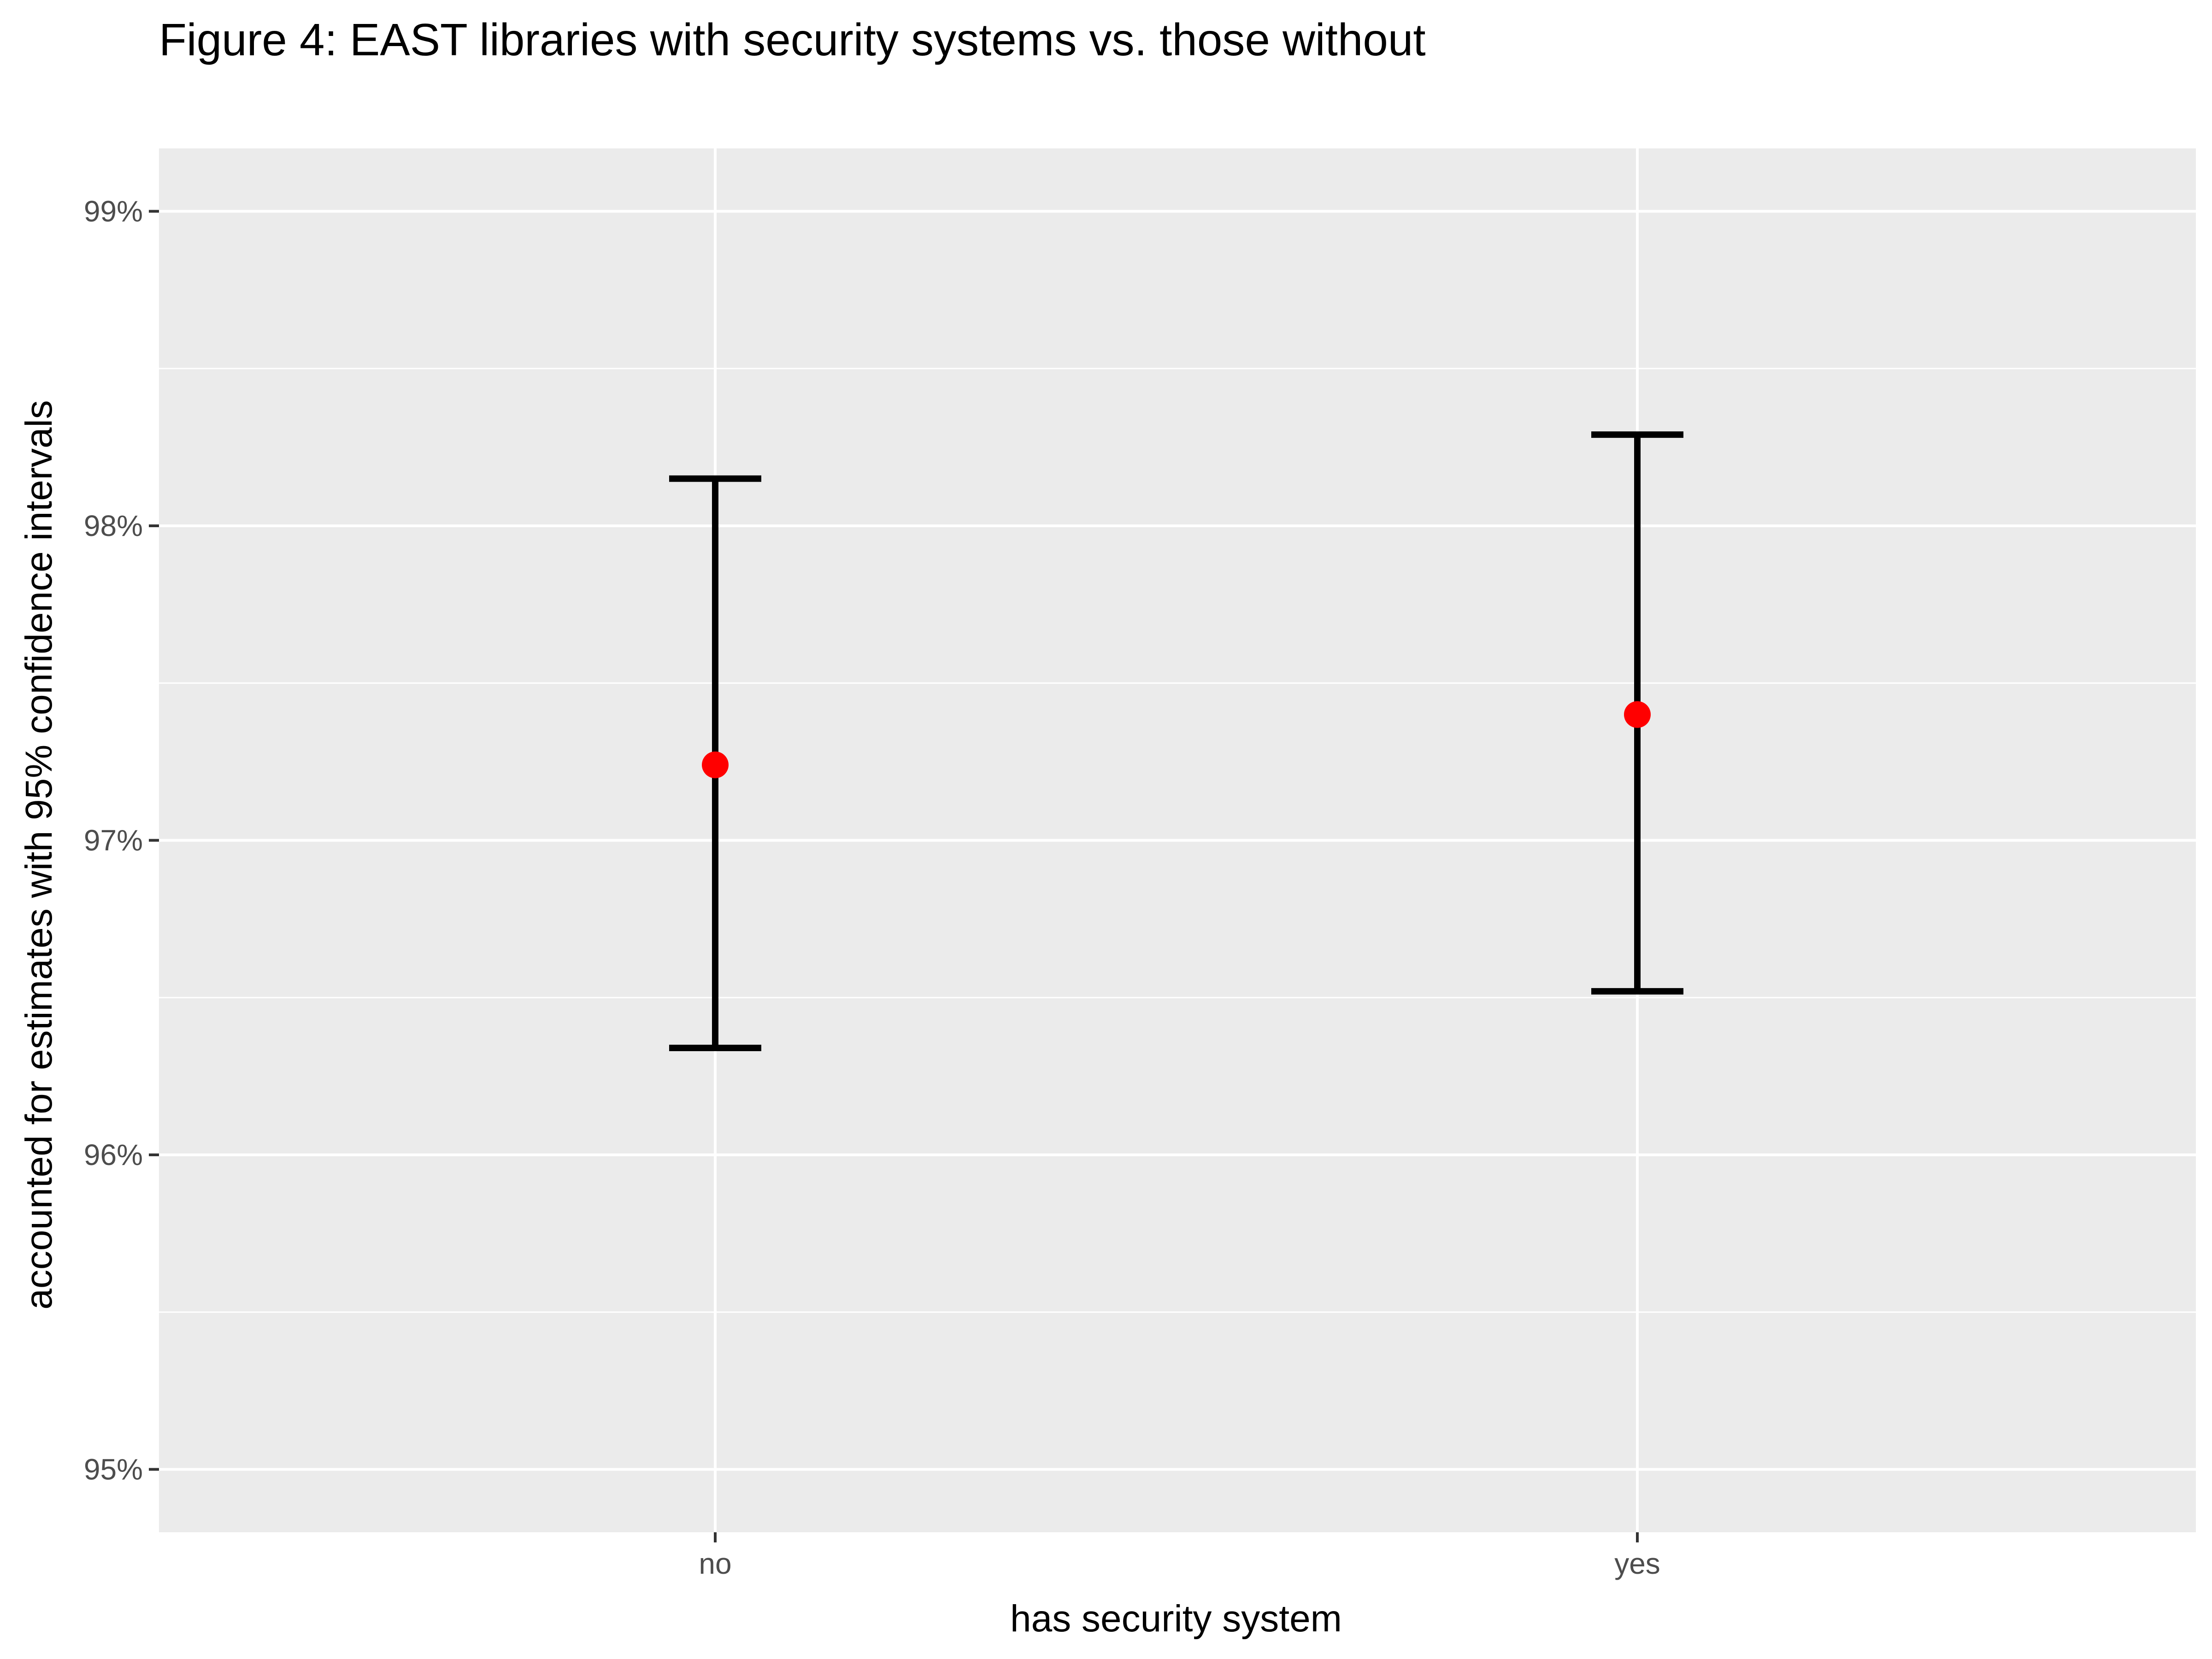  Describe the element at coordinates (1179, 1556) in the screenshot. I see `x-axis-ticks: no yes` at that location.